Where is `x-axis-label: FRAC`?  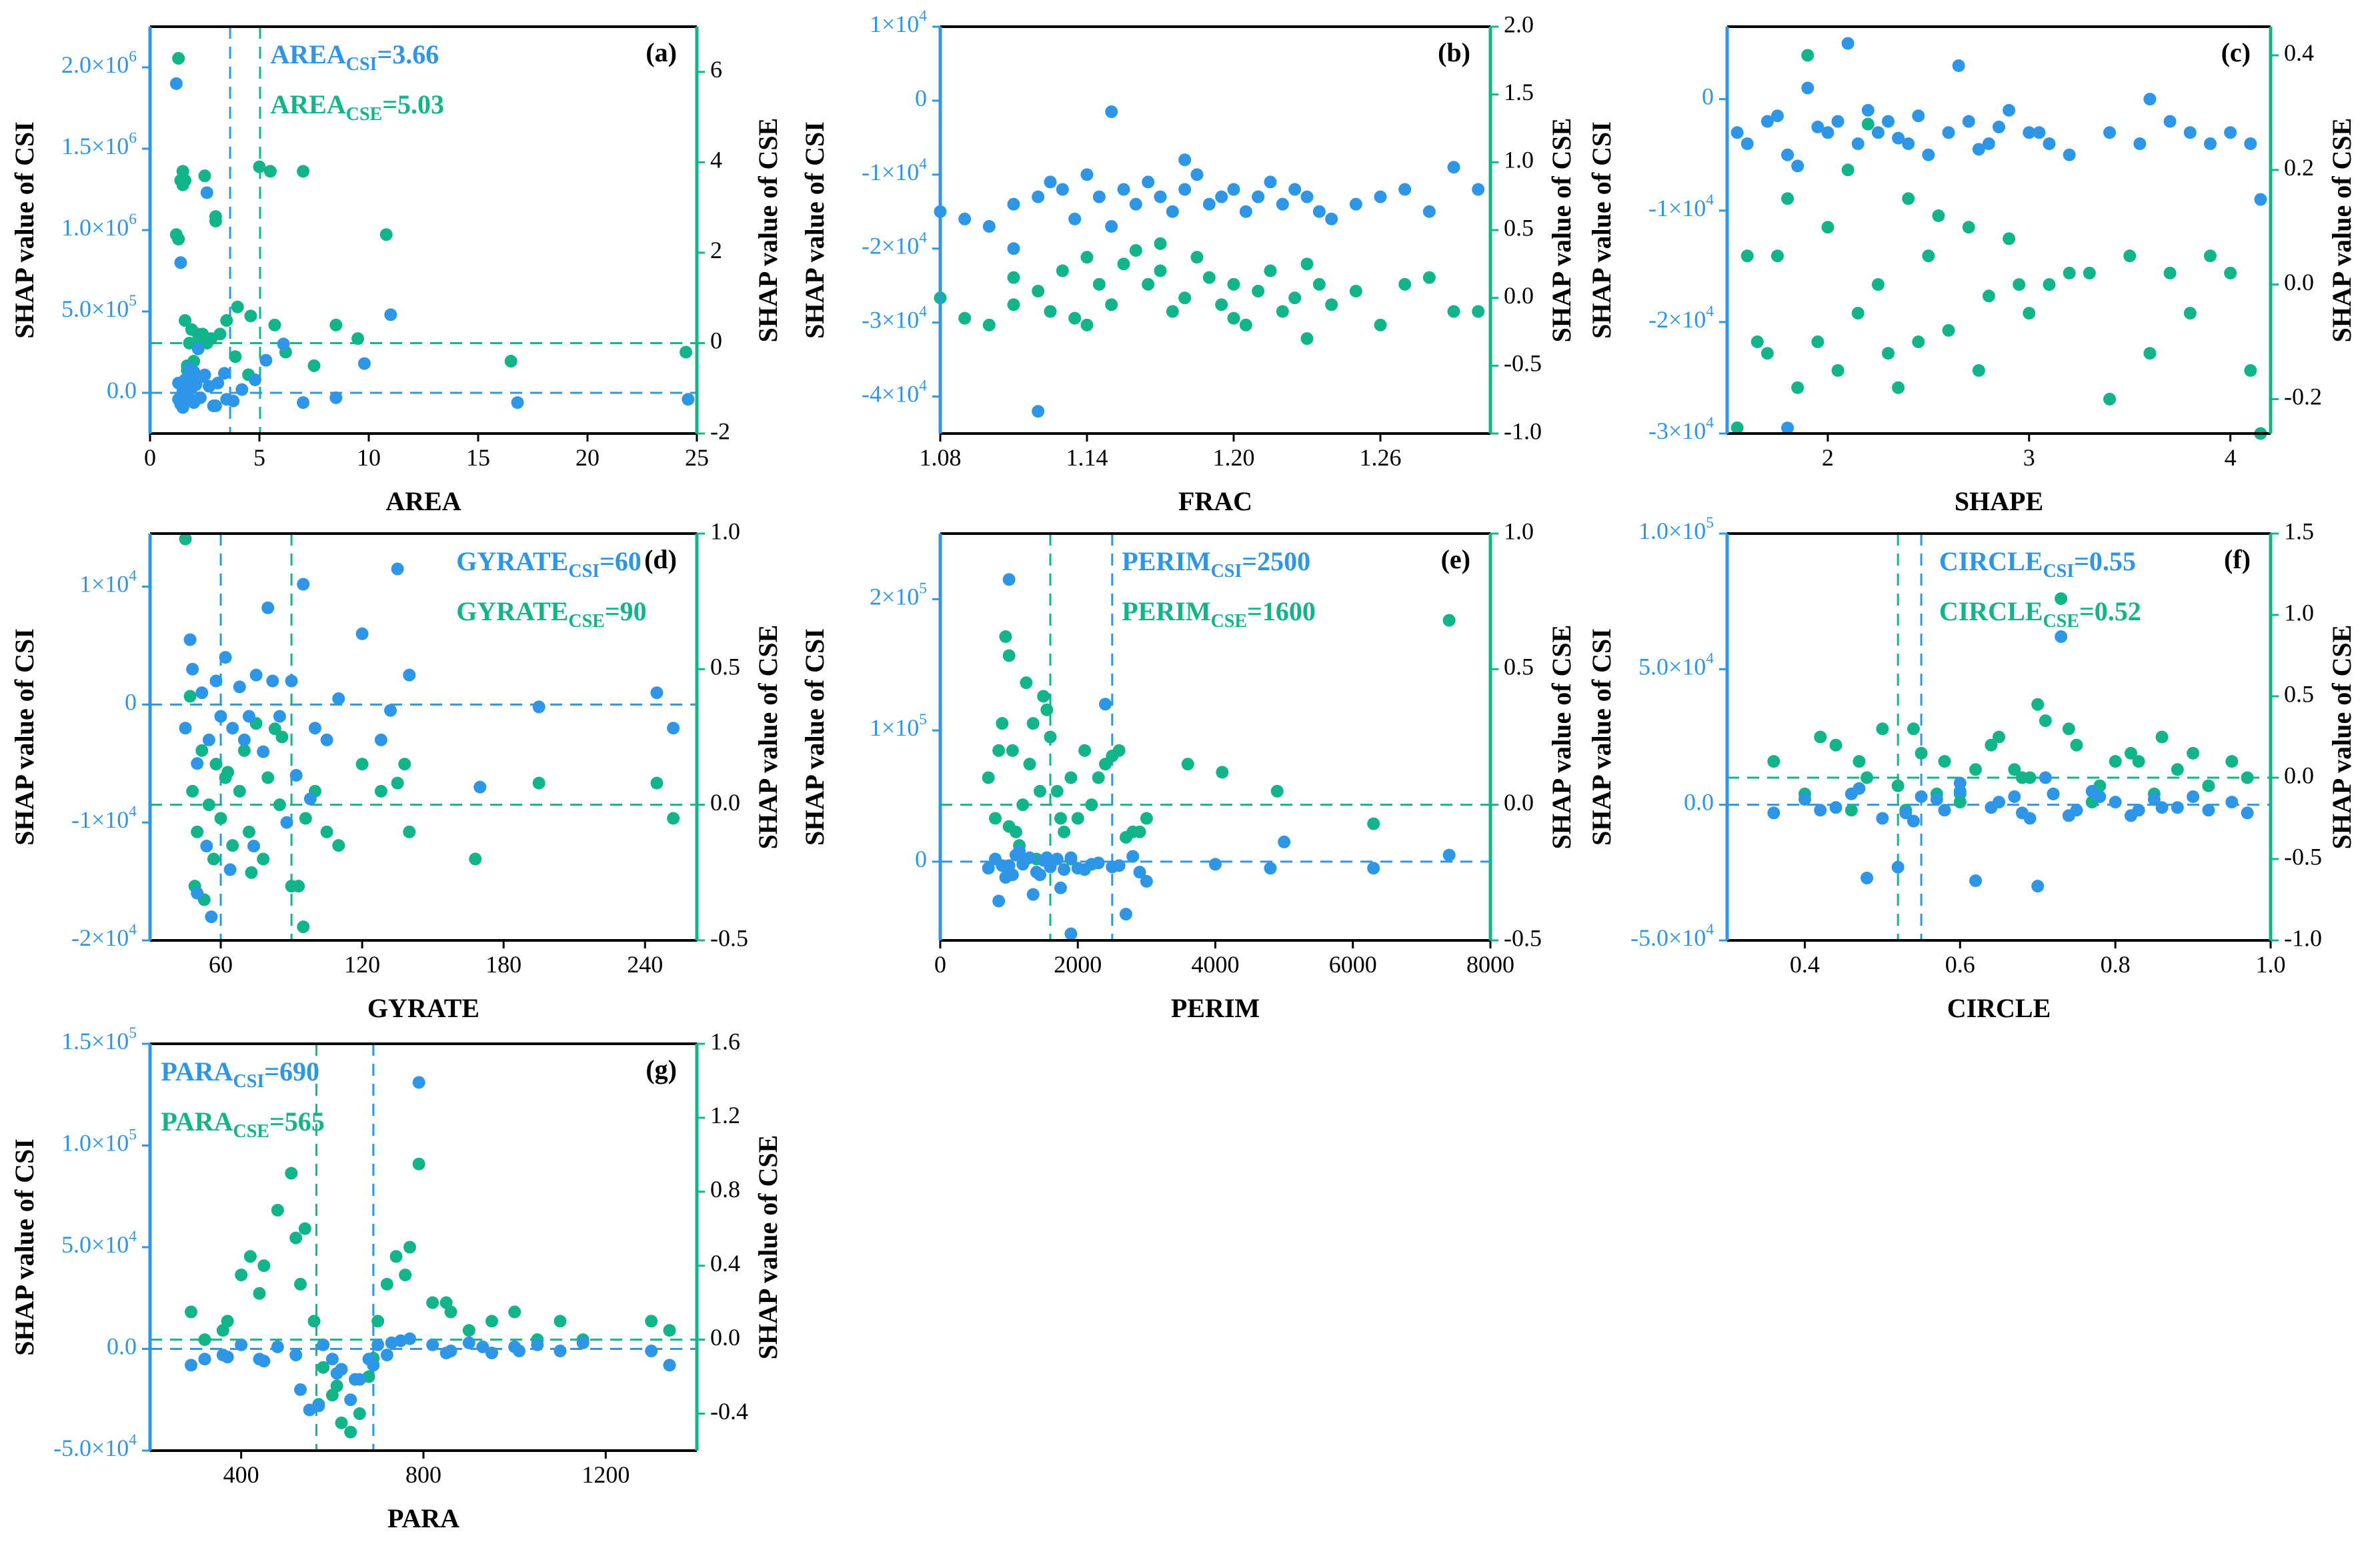 x-axis-label: FRAC is located at coordinates (1215, 501).